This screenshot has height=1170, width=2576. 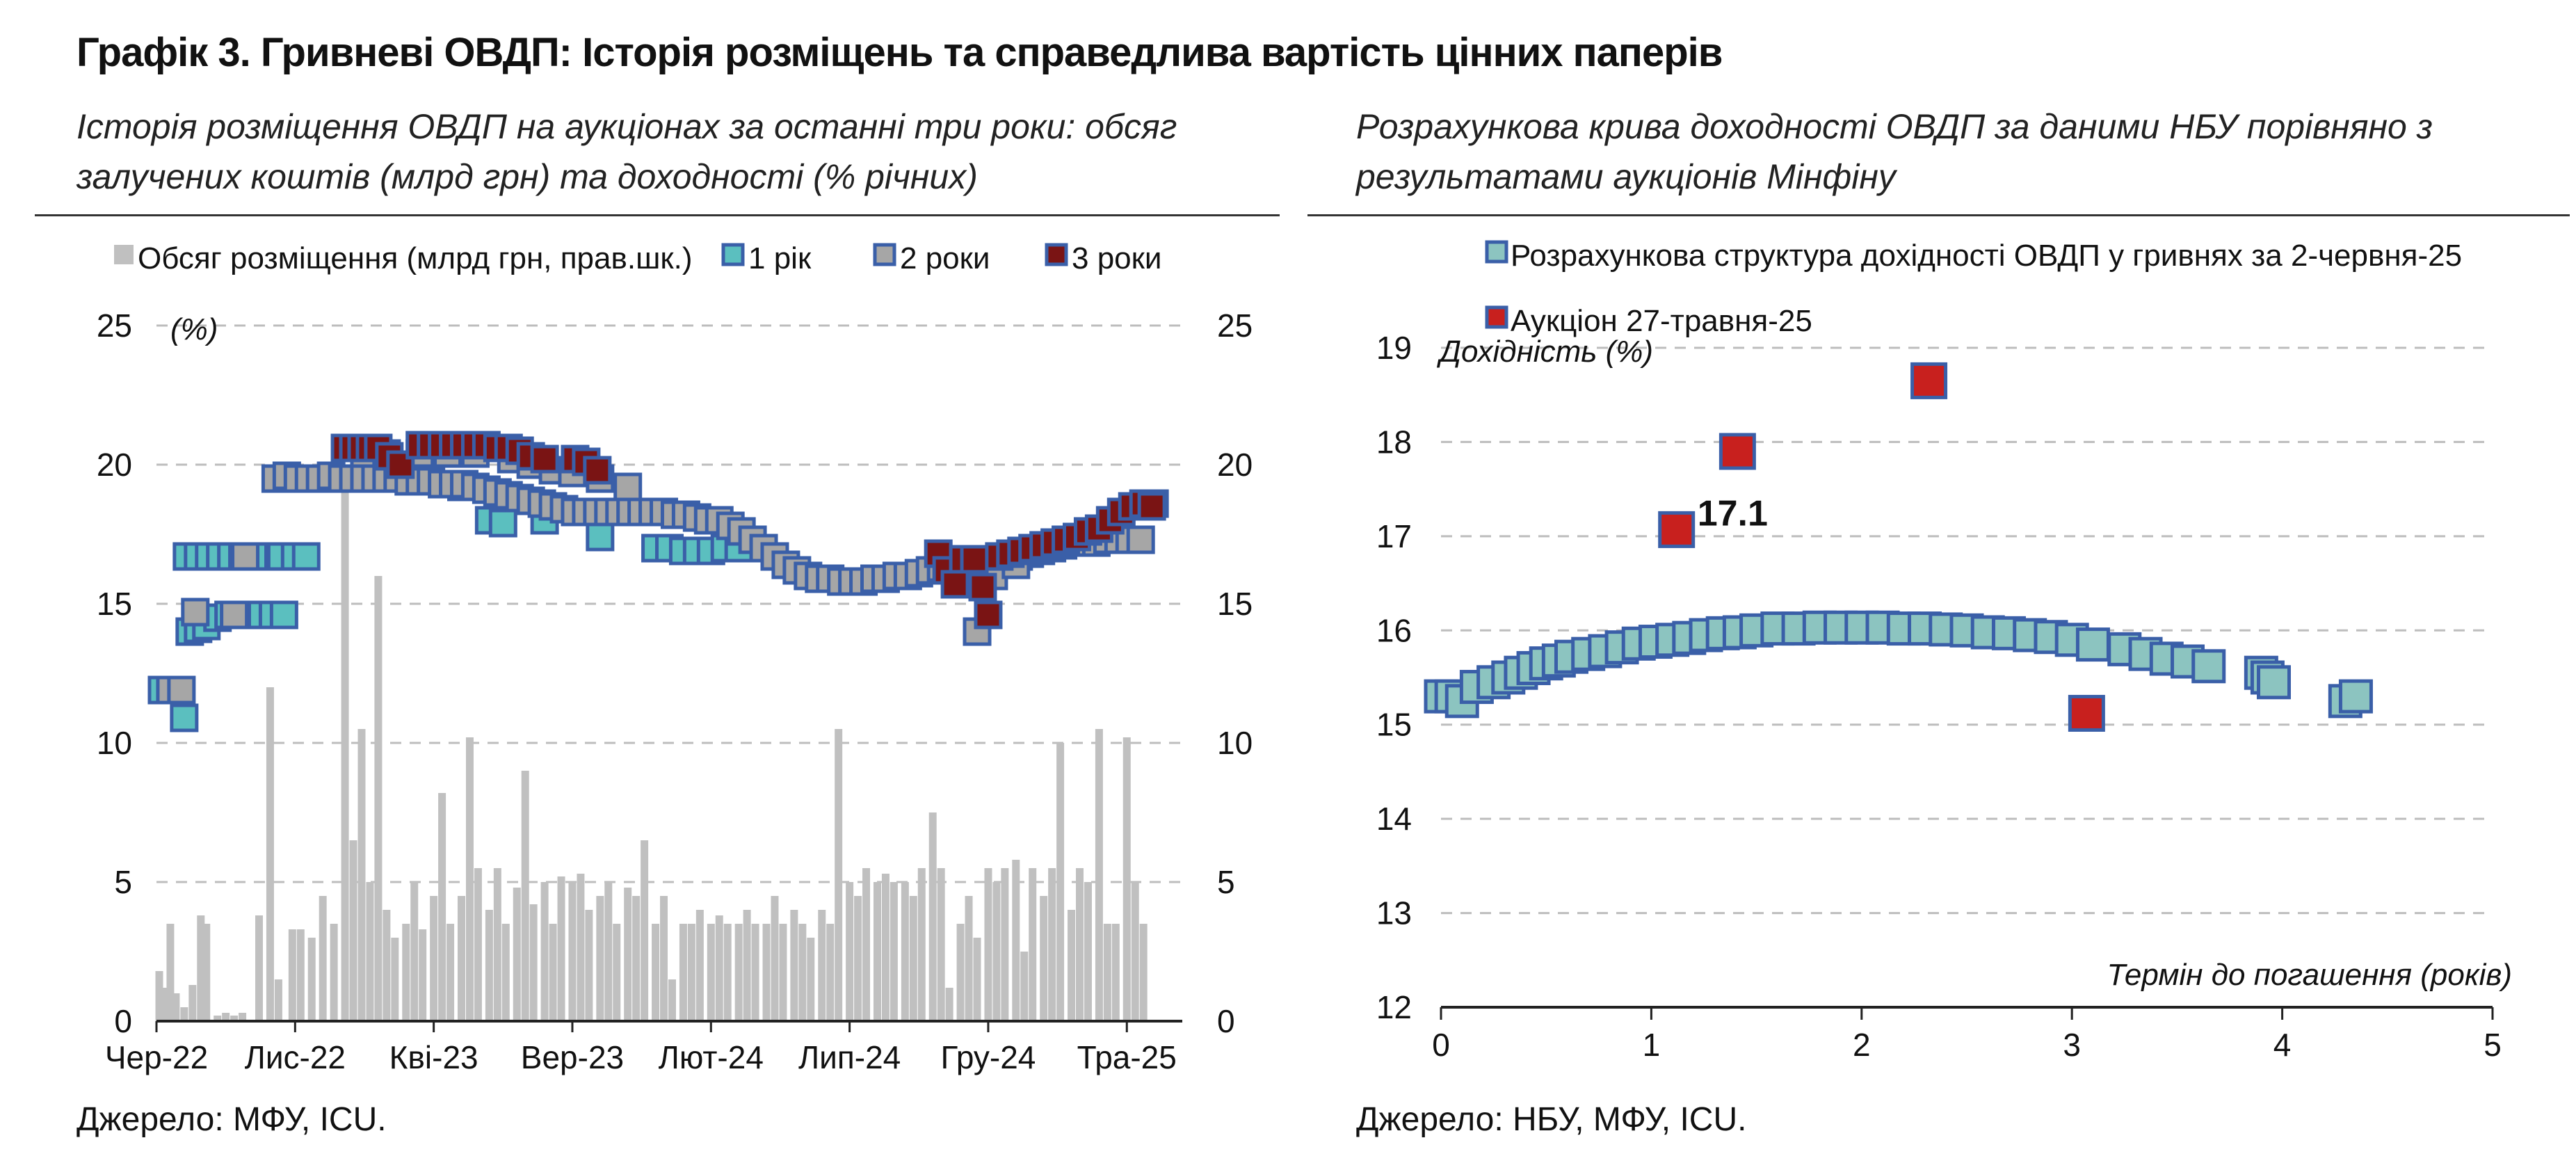 I want to click on y-tick-label-left: 15, so click(x=114, y=604).